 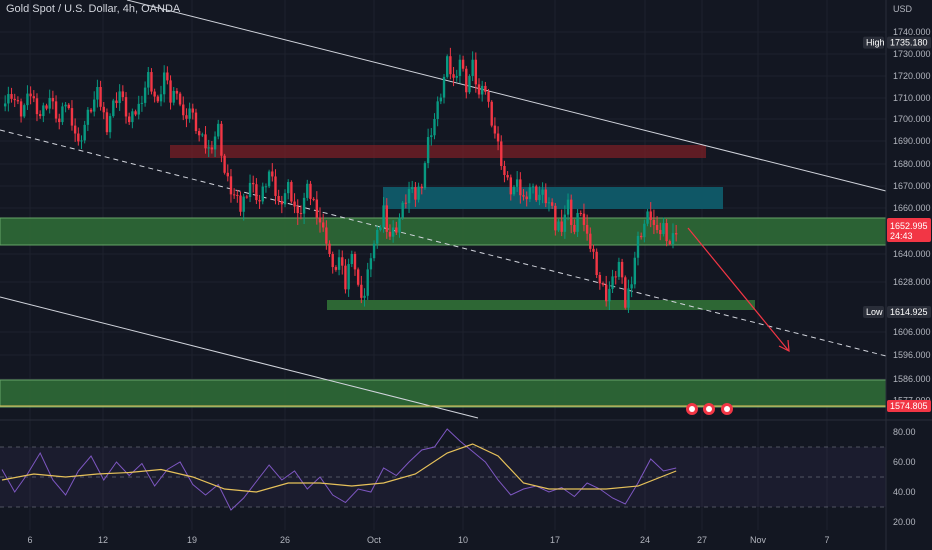 I want to click on time-axis: 6 12 19 26 Oct 10 17 24 27 Nov 7, so click(x=428, y=540).